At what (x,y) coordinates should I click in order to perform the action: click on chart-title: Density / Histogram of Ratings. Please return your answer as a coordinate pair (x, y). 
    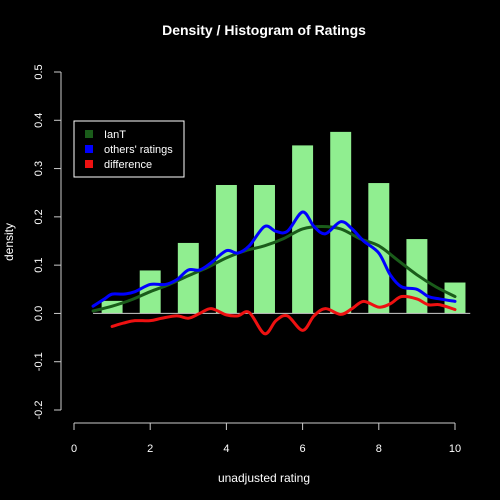
    Looking at the image, I should click on (264, 30).